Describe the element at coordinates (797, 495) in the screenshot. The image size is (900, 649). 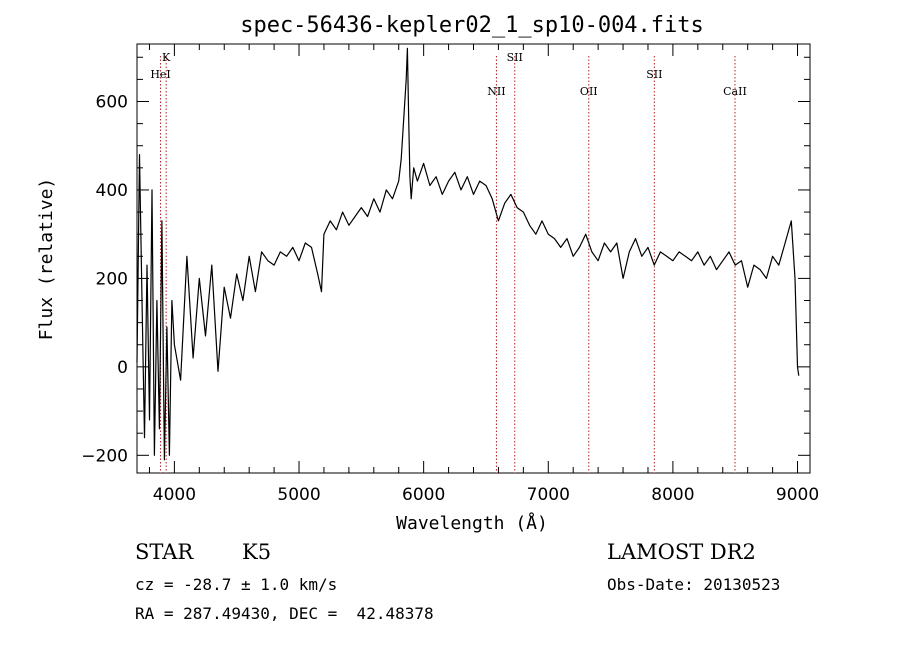
I see `x-tick-label-5: 9000` at that location.